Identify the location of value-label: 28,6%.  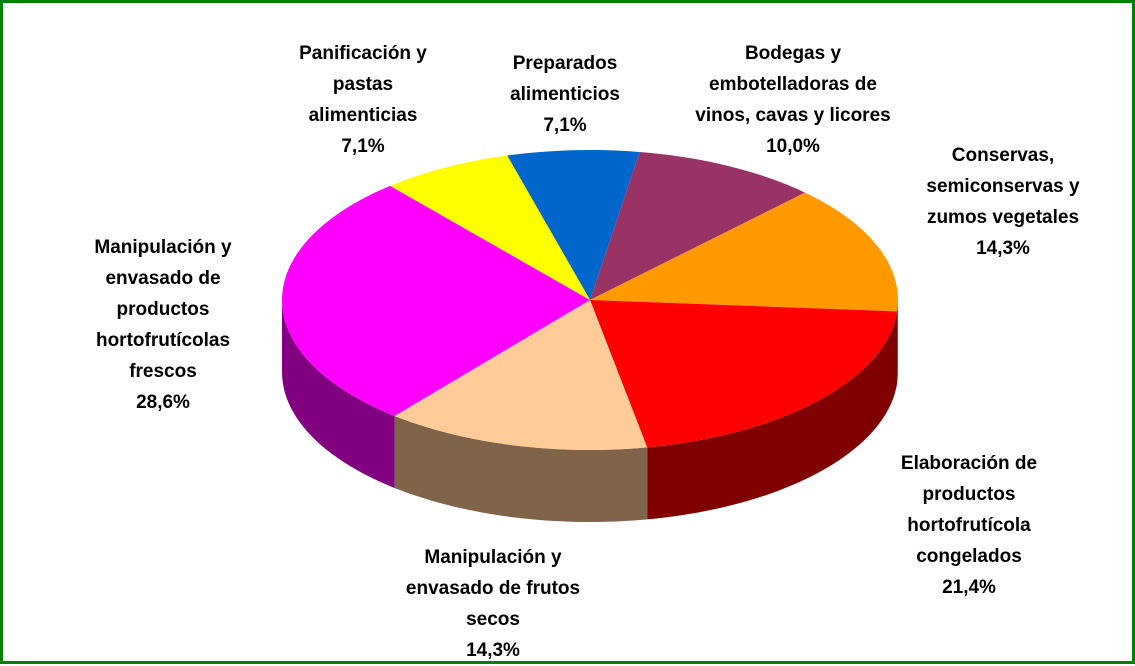
(163, 402).